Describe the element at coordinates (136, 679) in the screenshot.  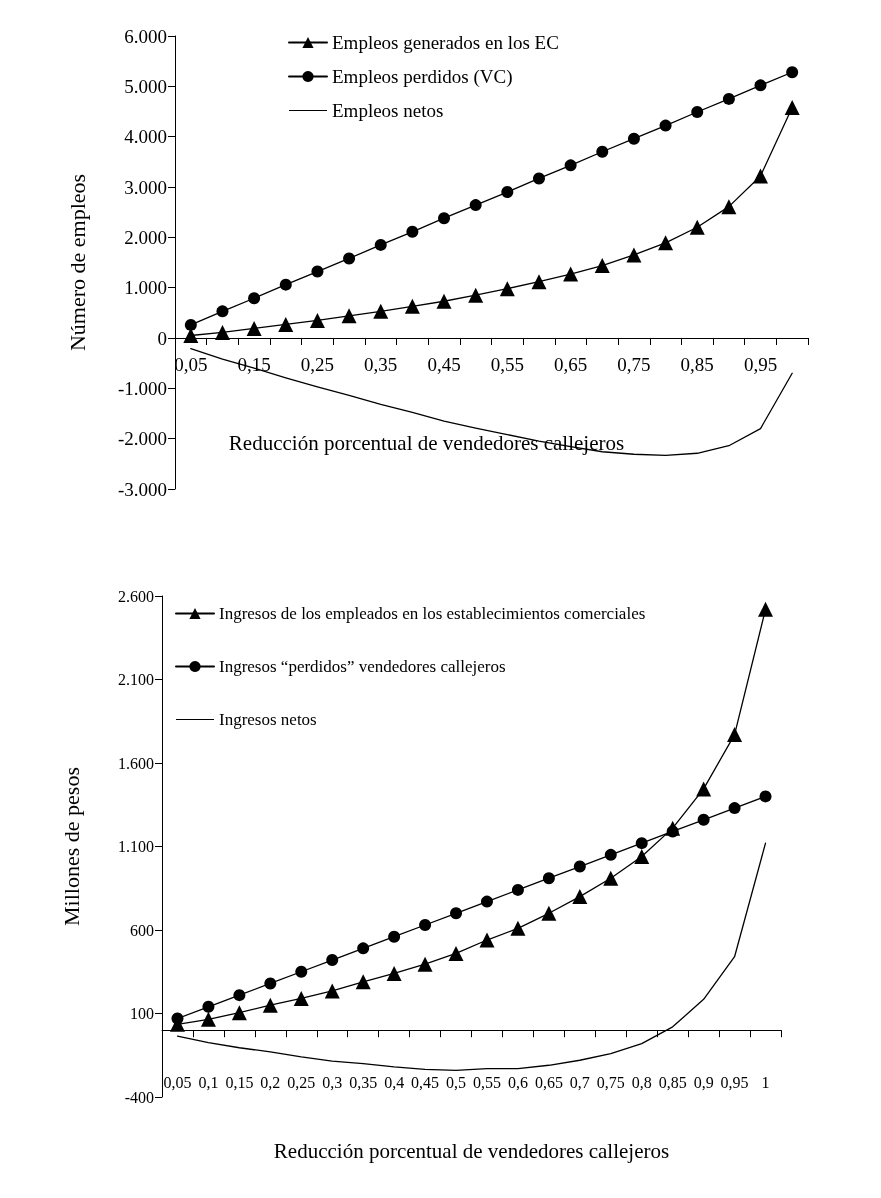
I see `y-tick-label: 2.100` at that location.